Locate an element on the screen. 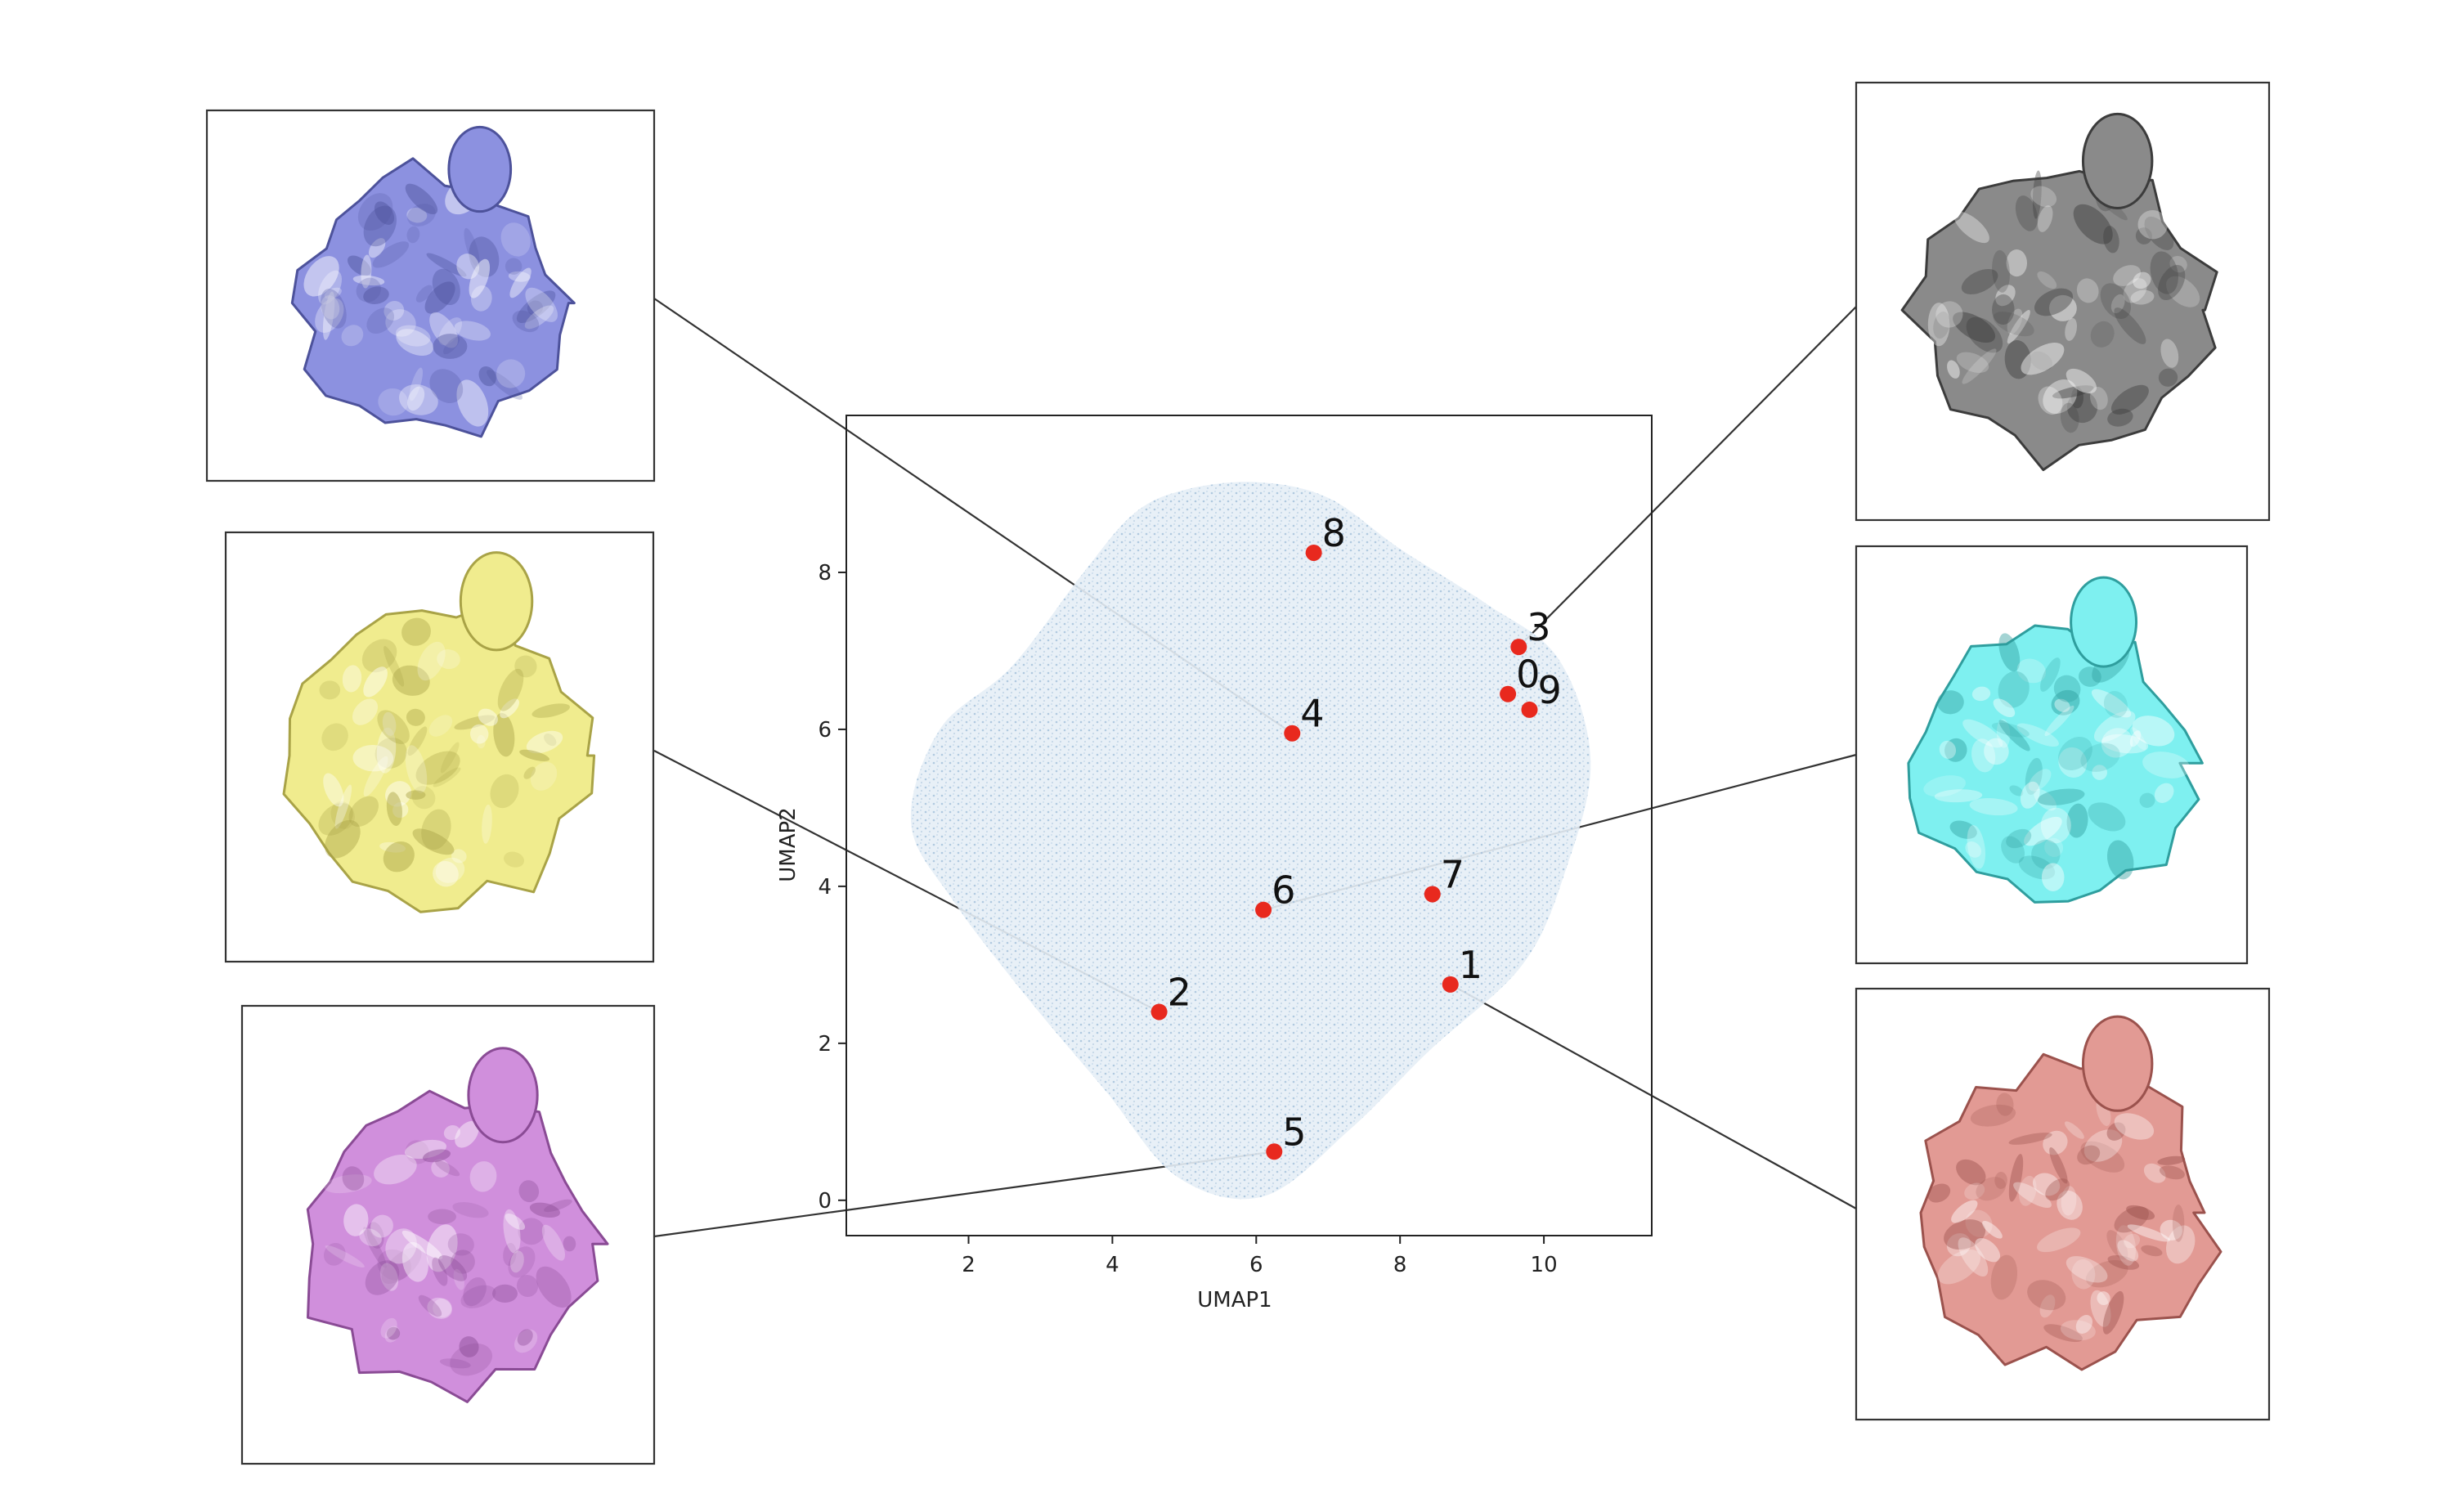  x-axis-ticks: 2 4 6 8 10 is located at coordinates (1260, 1257).